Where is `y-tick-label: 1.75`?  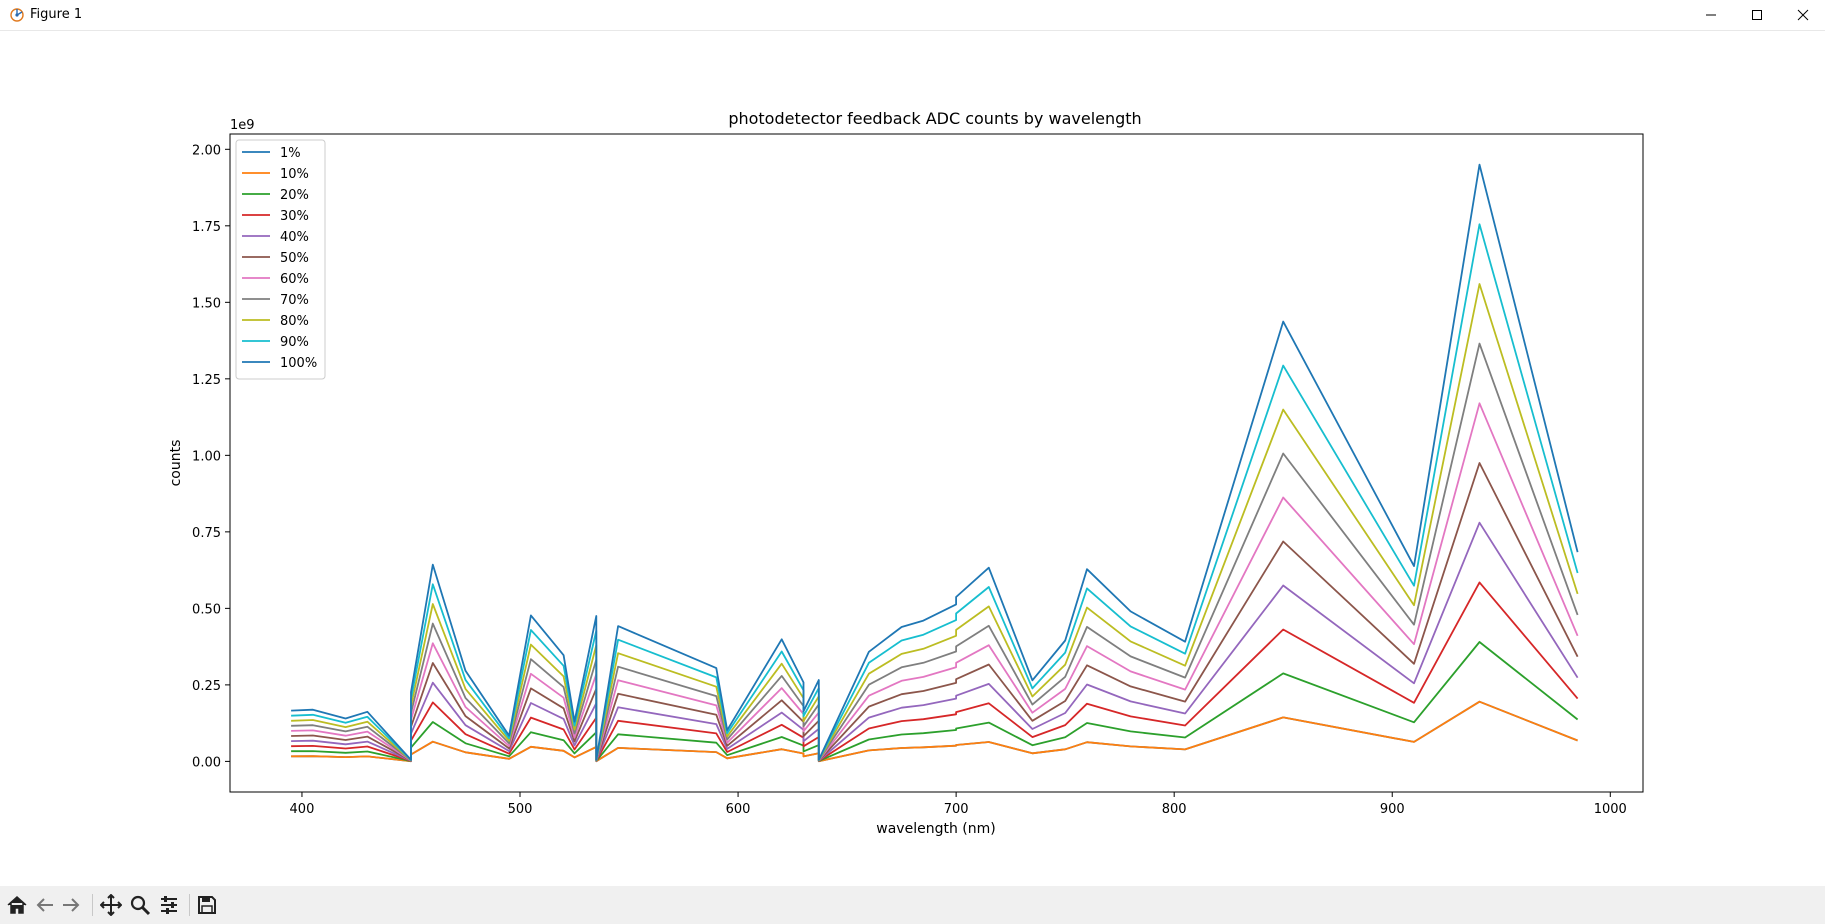
y-tick-label: 1.75 is located at coordinates (206, 227).